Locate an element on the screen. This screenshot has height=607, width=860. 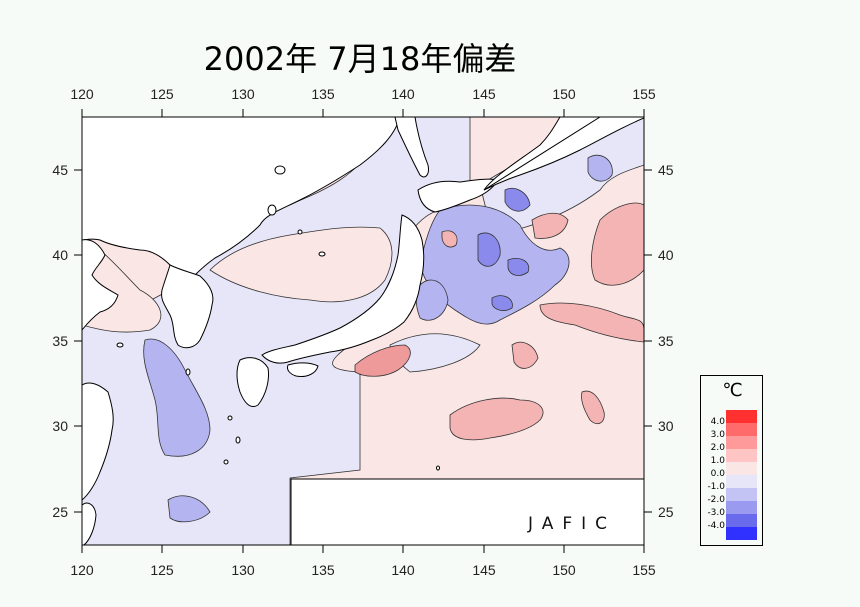
legend-label: 1.0 is located at coordinates (717, 461).